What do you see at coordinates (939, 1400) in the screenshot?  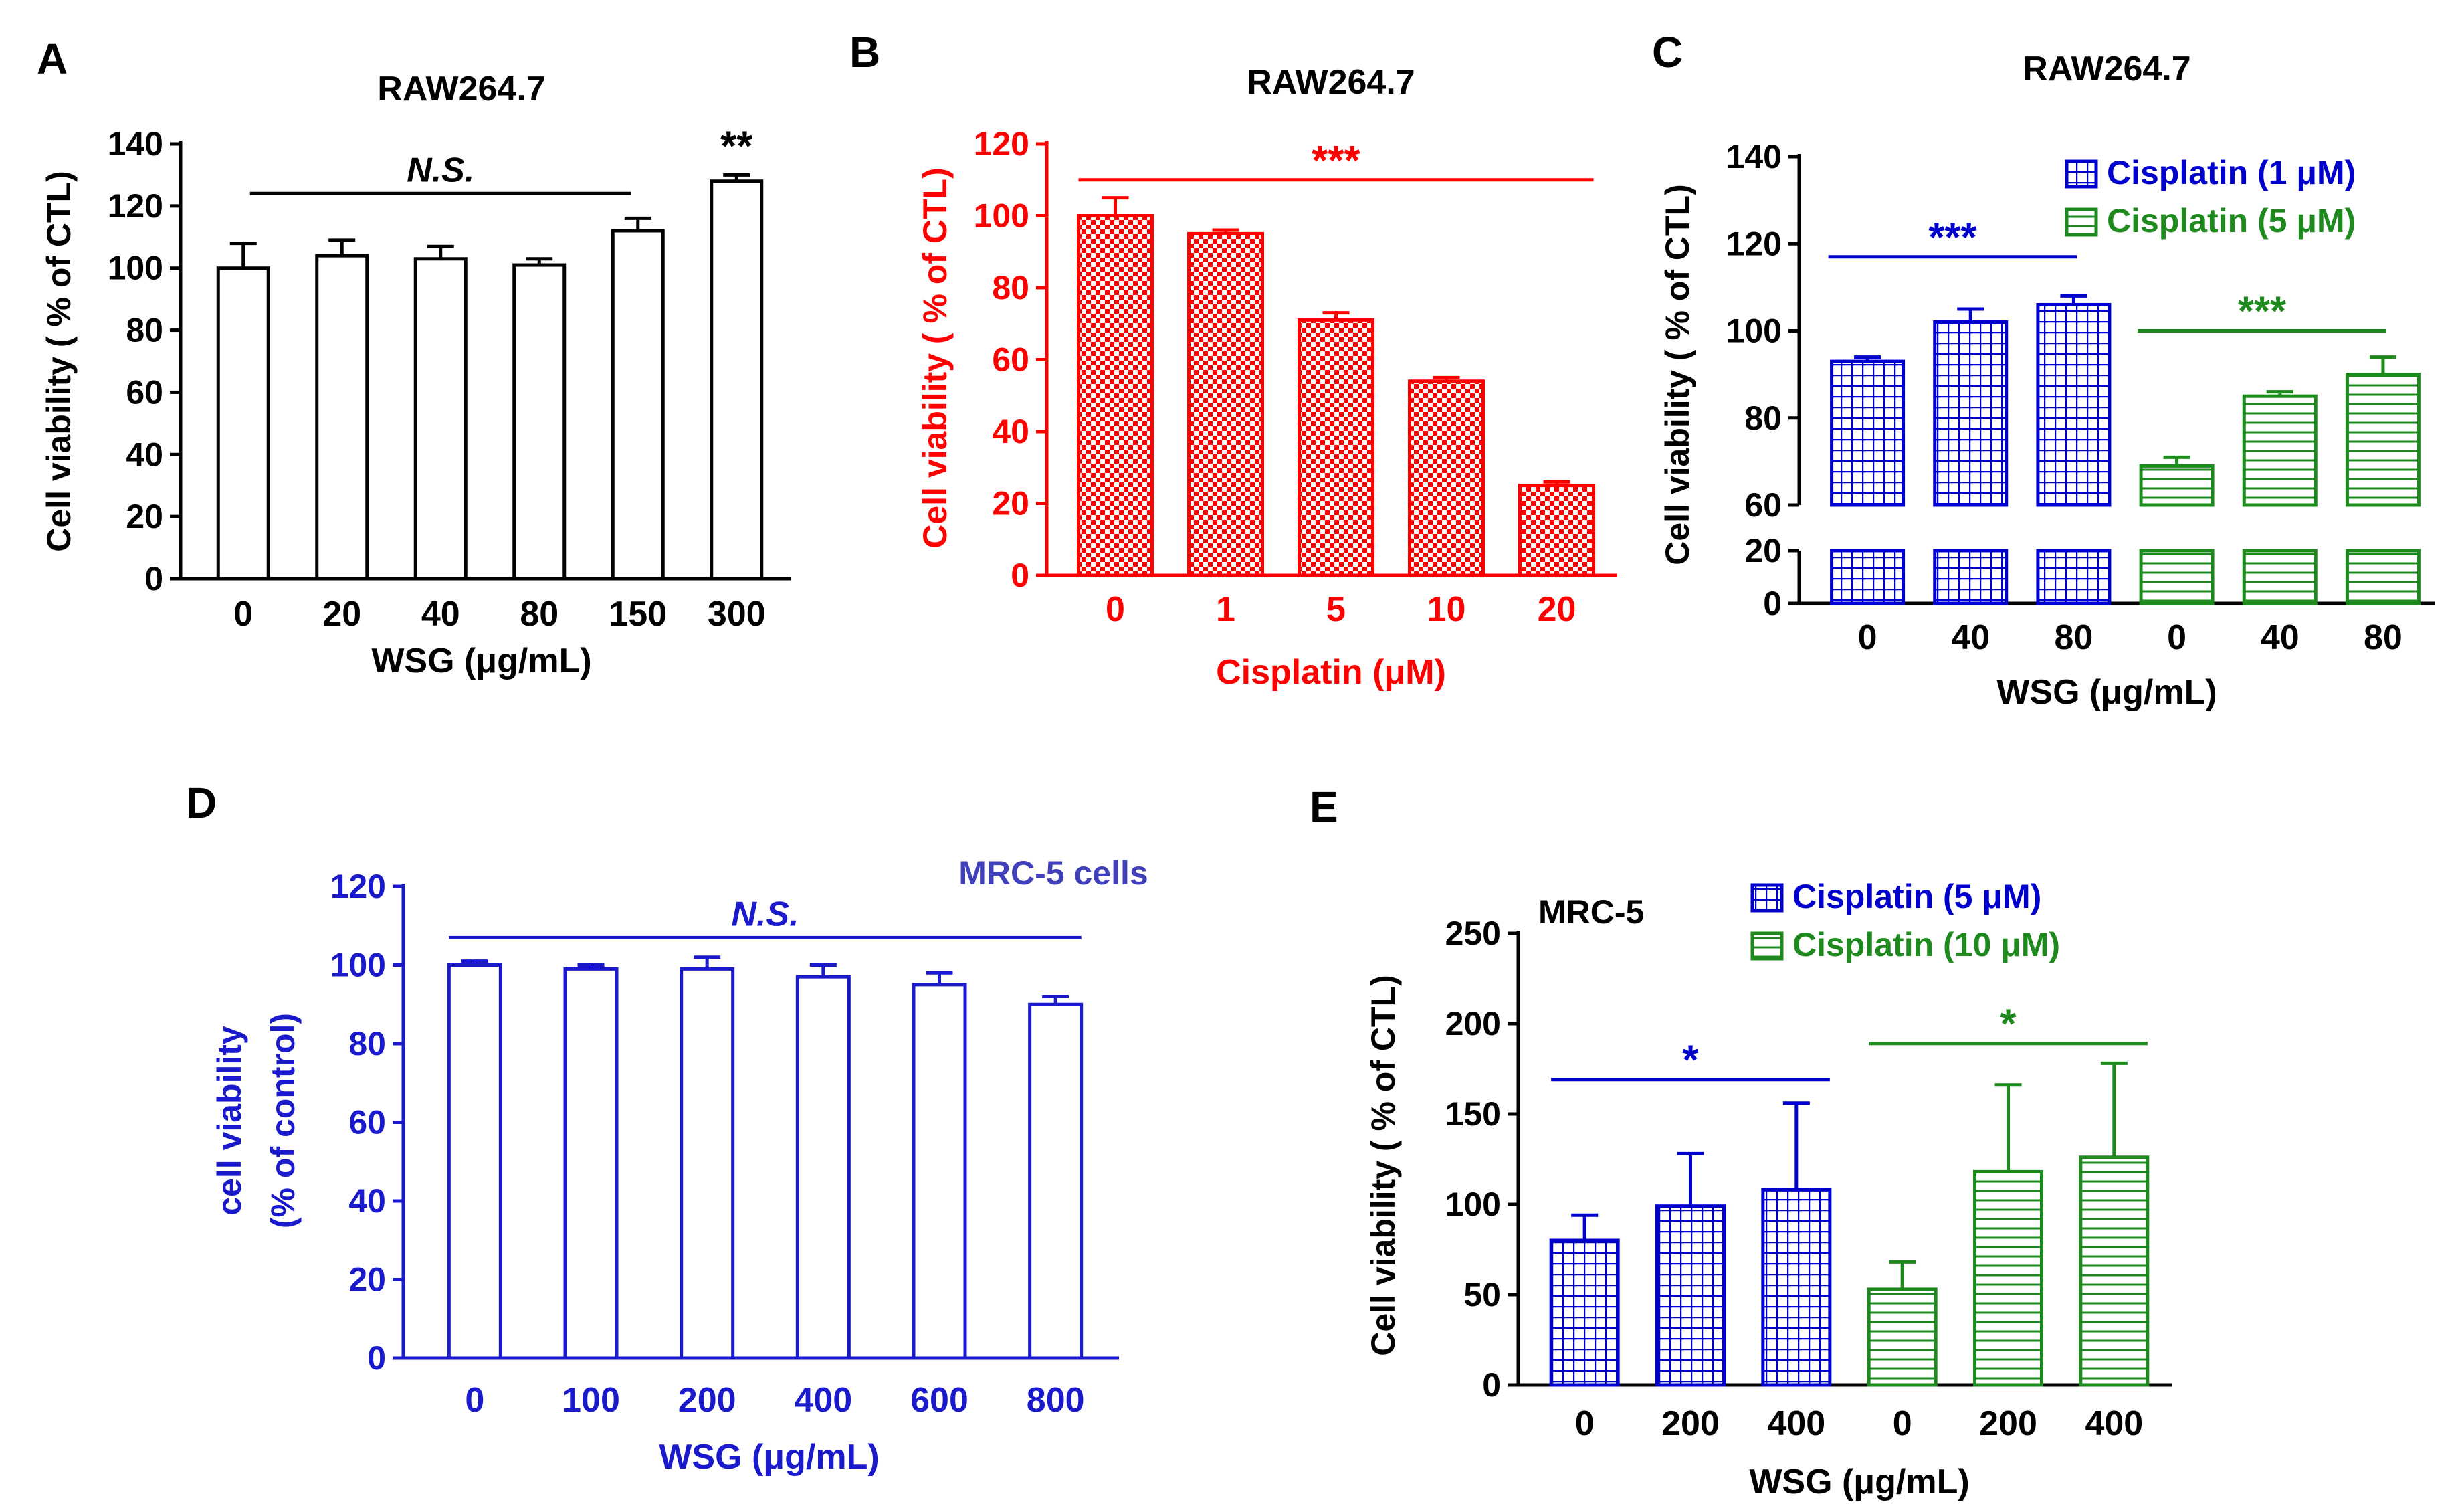 I see `x-tick-label: 600` at bounding box center [939, 1400].